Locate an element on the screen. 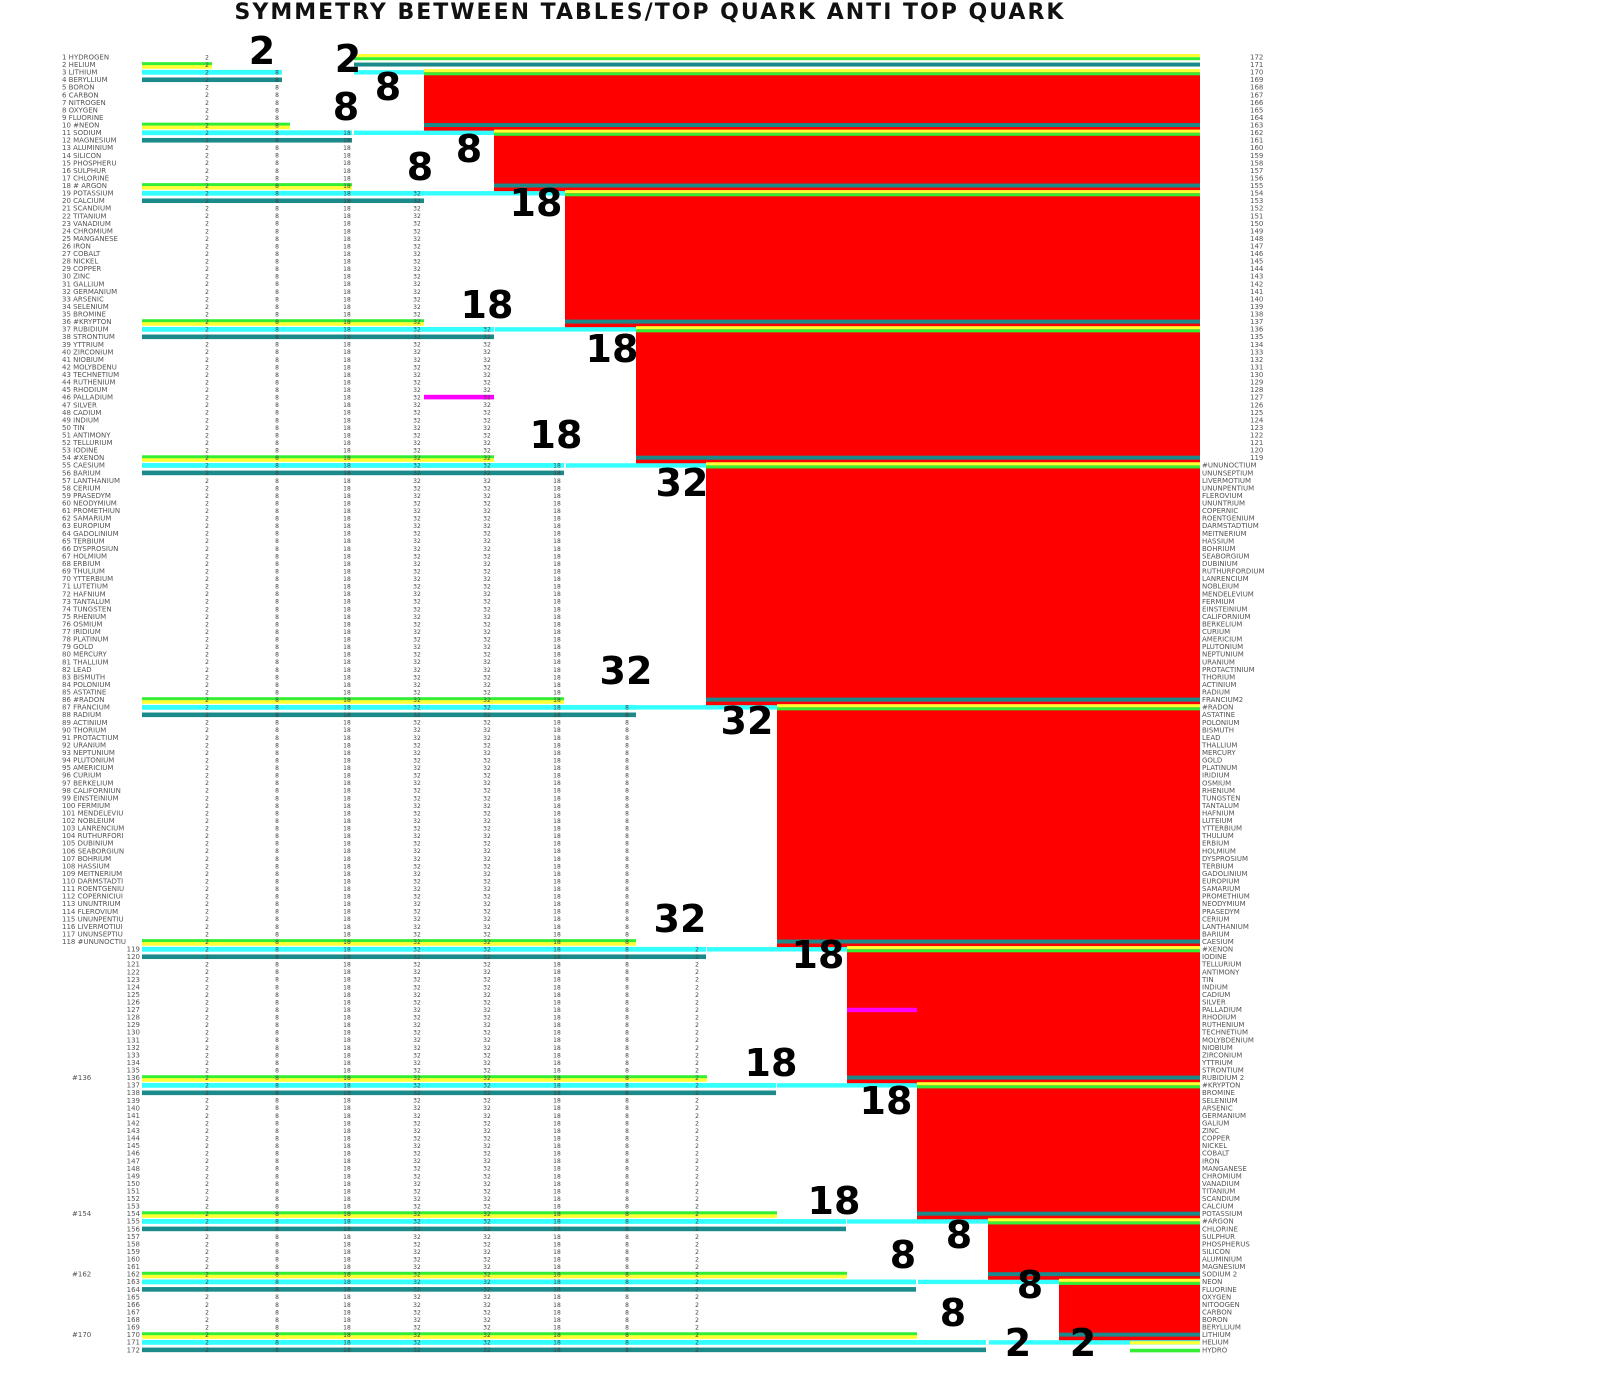  row-number-left: 129 is located at coordinates (133, 1025).